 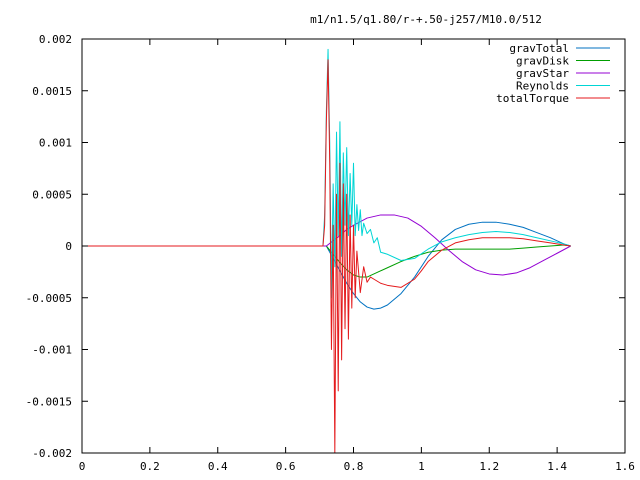 What do you see at coordinates (52, 453) in the screenshot?
I see `y-tick-label: -0.002` at bounding box center [52, 453].